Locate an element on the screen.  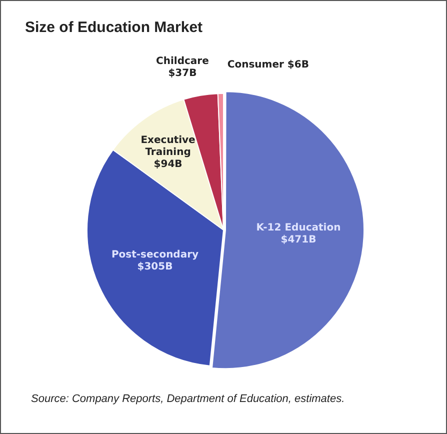
source-note: Source: Company Reports, Department of Education, estimates. is located at coordinates (188, 399).